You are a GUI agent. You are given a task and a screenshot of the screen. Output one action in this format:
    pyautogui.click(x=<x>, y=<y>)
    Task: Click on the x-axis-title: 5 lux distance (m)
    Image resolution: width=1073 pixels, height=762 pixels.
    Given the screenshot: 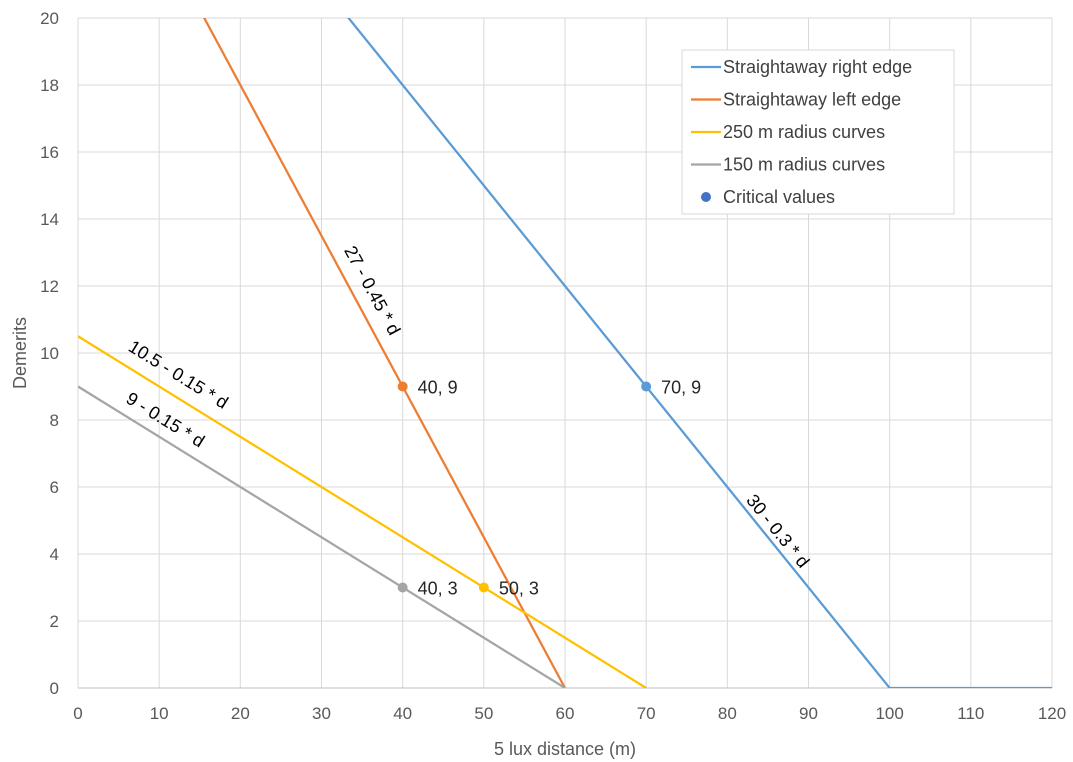 What is the action you would take?
    pyautogui.click(x=565, y=749)
    